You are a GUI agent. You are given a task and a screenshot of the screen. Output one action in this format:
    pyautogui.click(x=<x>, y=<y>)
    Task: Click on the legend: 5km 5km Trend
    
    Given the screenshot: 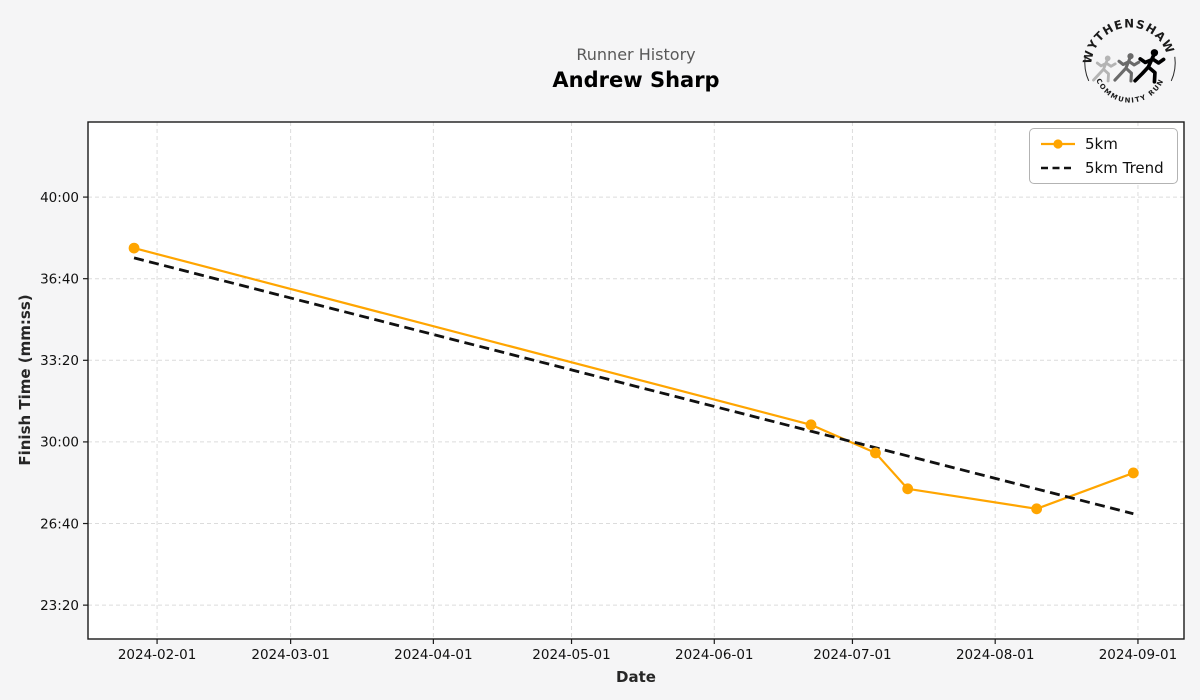 What is the action you would take?
    pyautogui.click(x=1103, y=156)
    